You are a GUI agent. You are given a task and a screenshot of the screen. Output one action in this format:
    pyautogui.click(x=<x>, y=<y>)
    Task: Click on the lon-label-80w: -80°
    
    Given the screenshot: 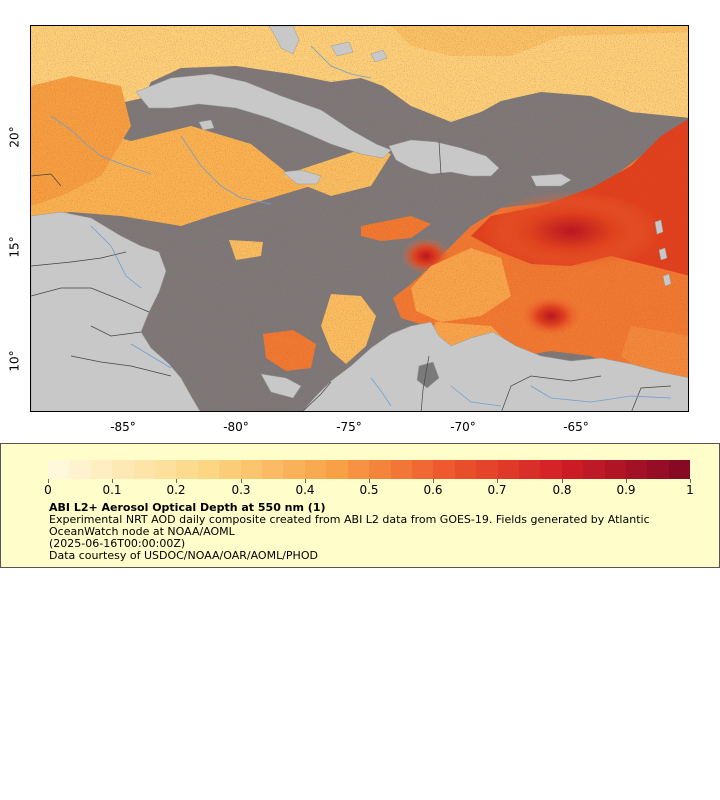 What is the action you would take?
    pyautogui.click(x=236, y=427)
    